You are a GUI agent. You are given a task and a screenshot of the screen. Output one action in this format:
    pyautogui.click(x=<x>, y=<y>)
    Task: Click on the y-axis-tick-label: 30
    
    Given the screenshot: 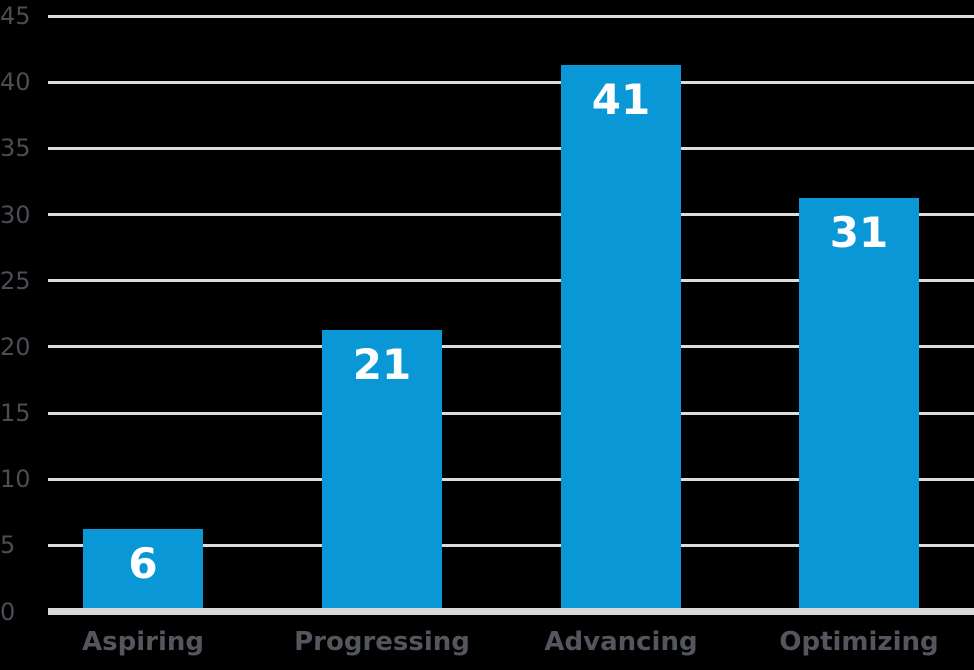 What is the action you would take?
    pyautogui.click(x=15, y=214)
    